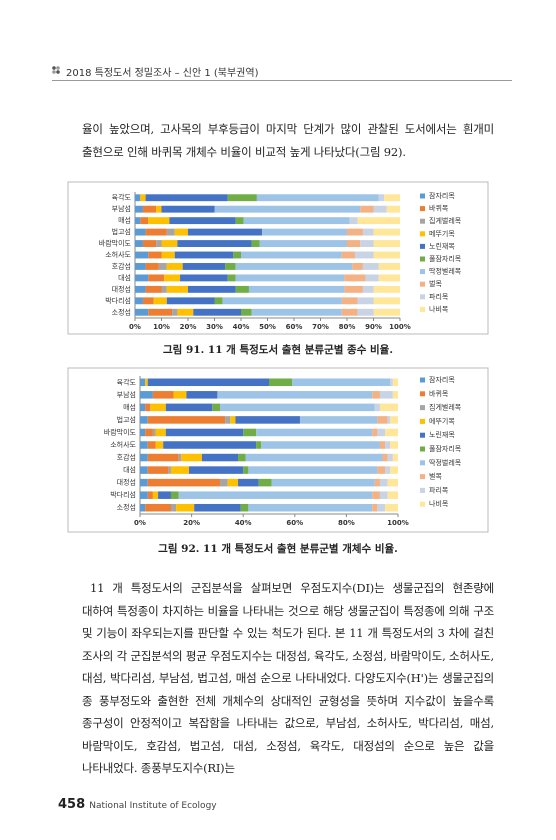 Image resolution: width=556 pixels, height=840 pixels. What do you see at coordinates (123, 444) in the screenshot?
I see `y-tick-label: 소허사도` at bounding box center [123, 444].